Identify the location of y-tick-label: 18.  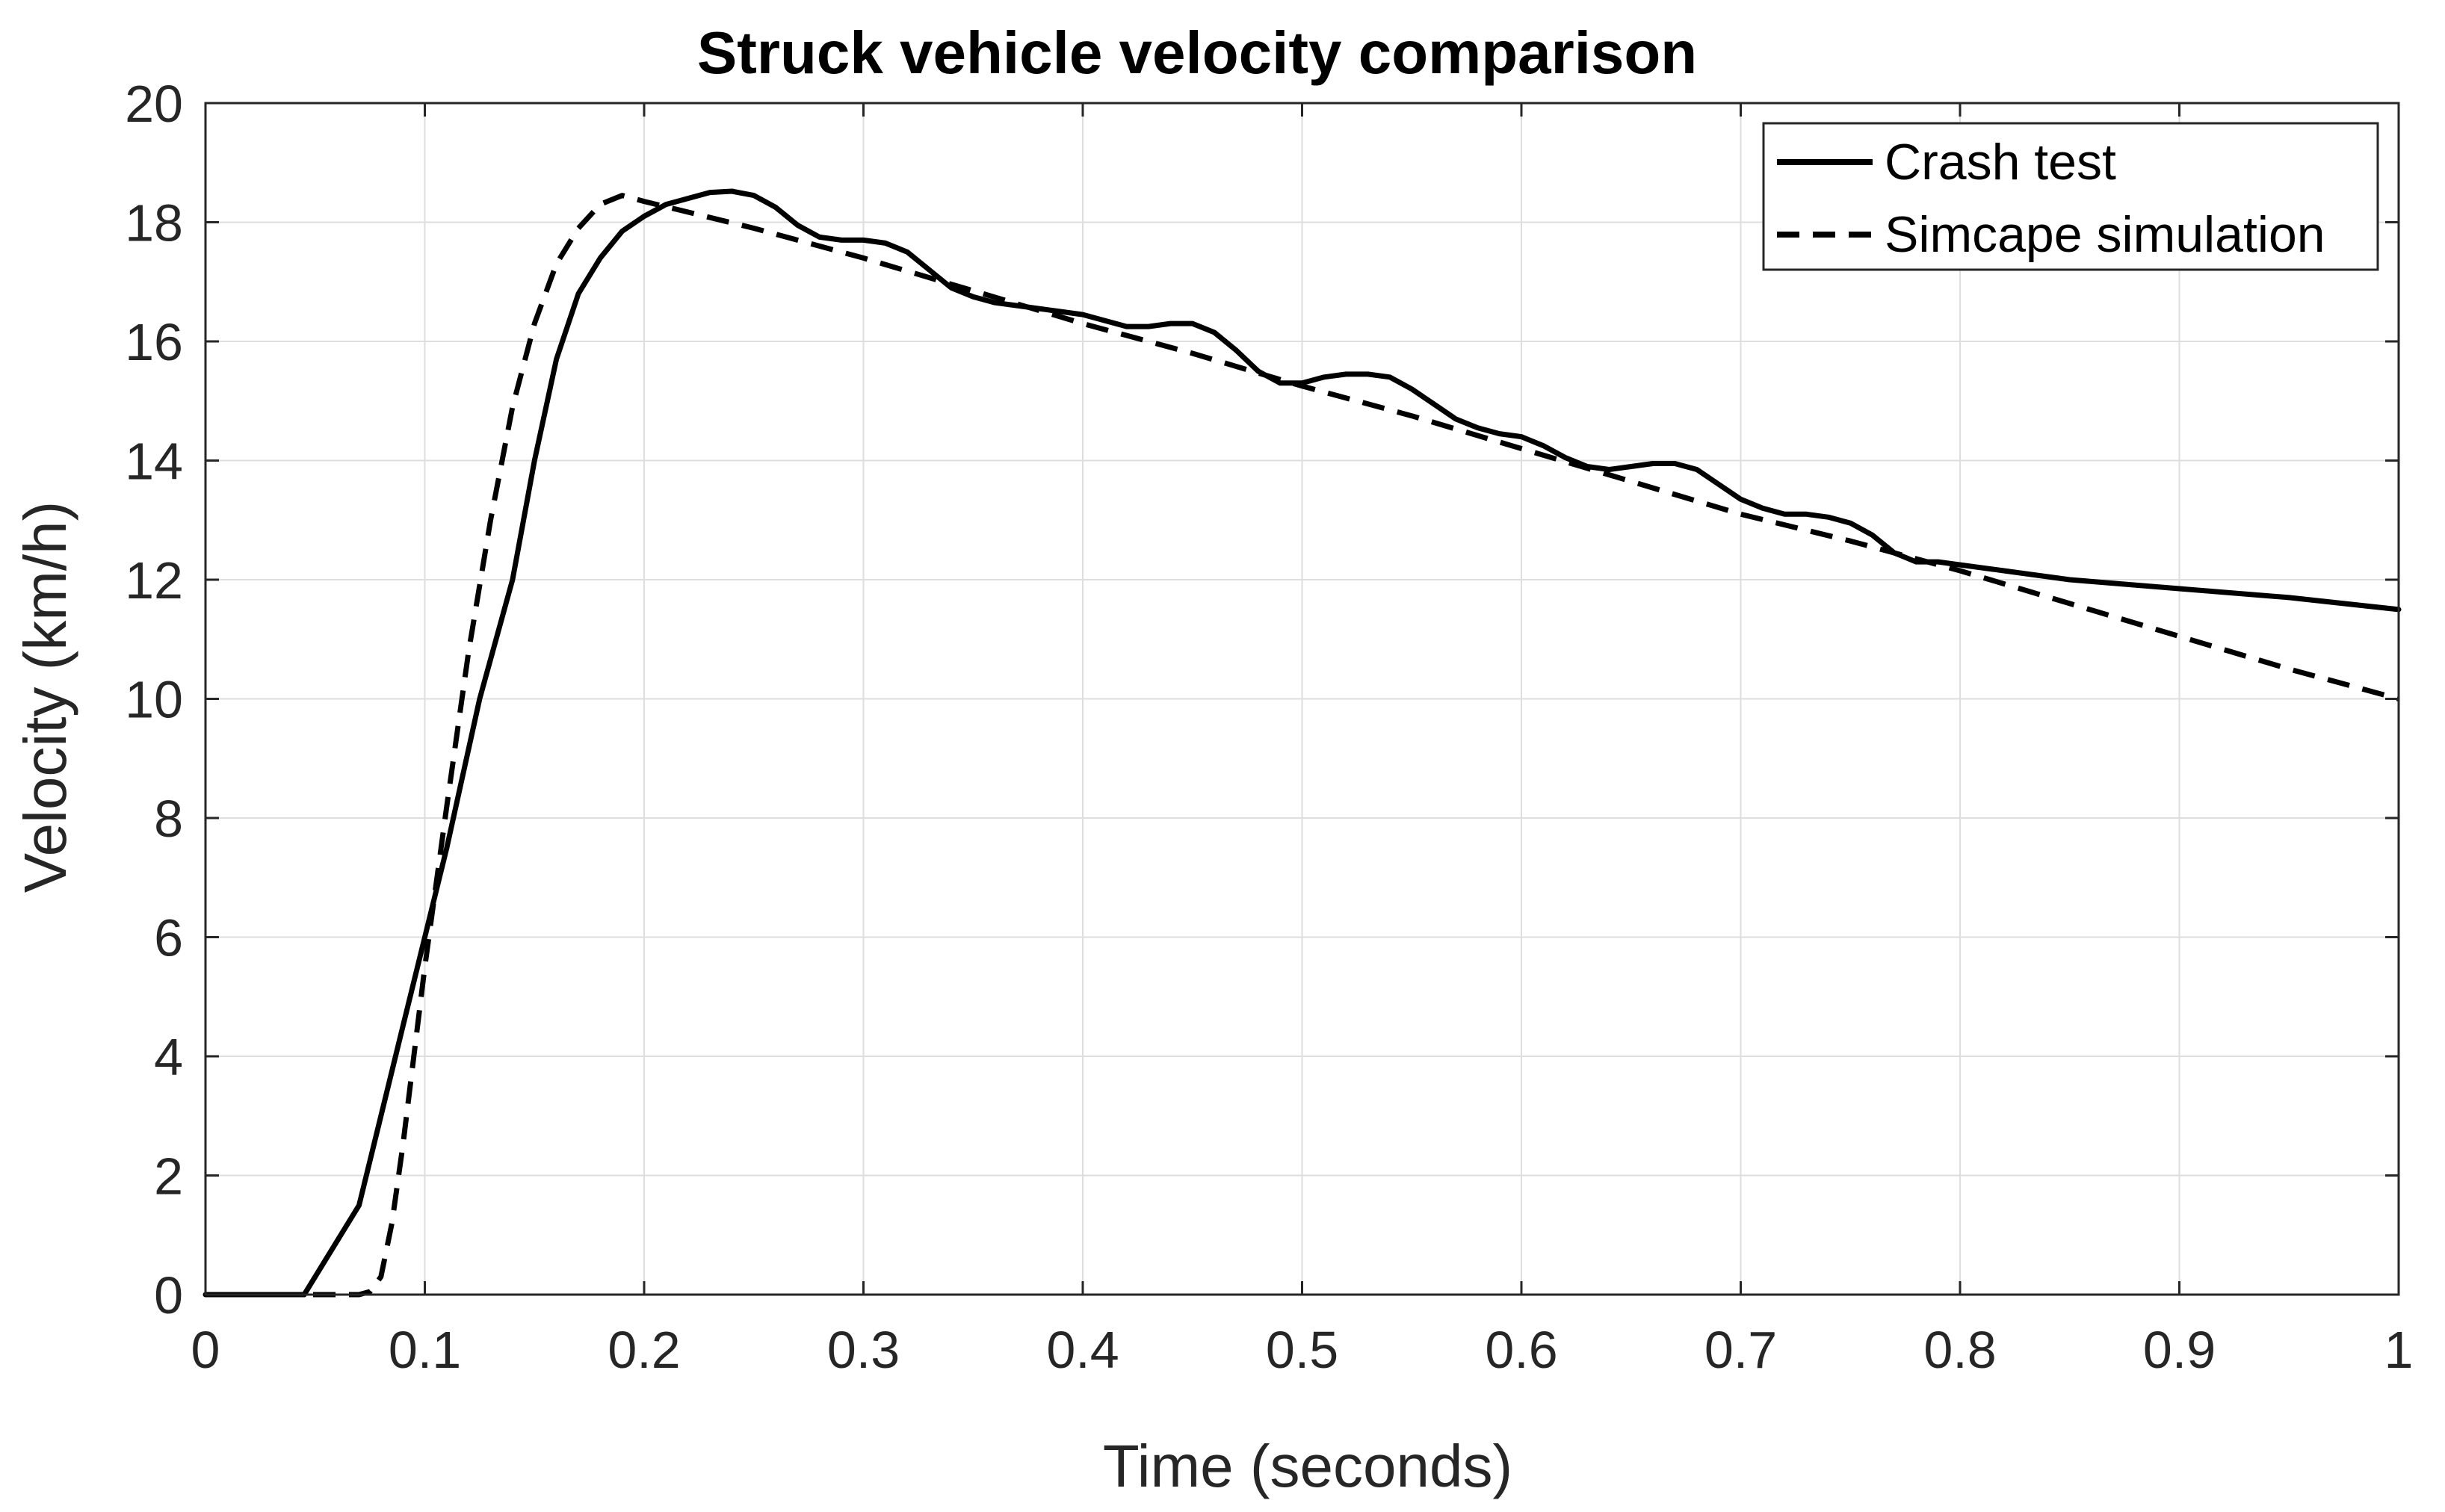
(154, 223).